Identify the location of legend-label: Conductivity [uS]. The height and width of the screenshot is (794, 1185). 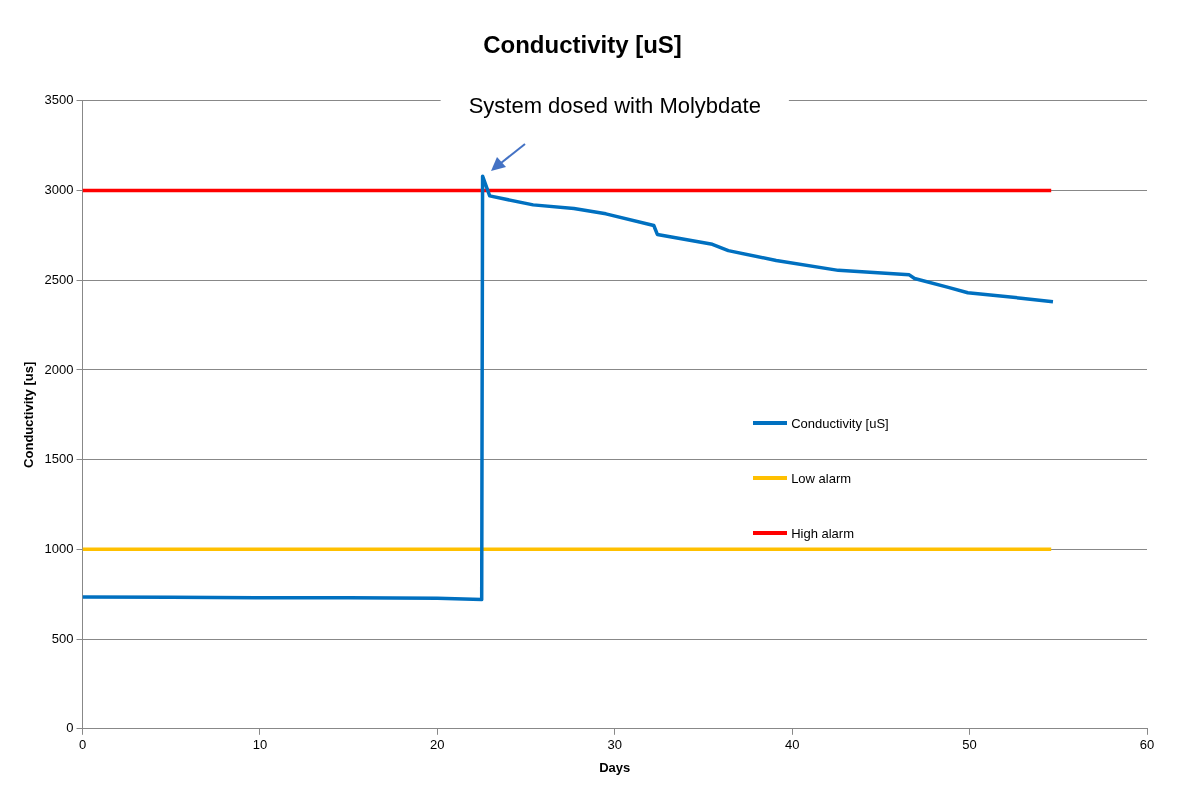
(840, 423).